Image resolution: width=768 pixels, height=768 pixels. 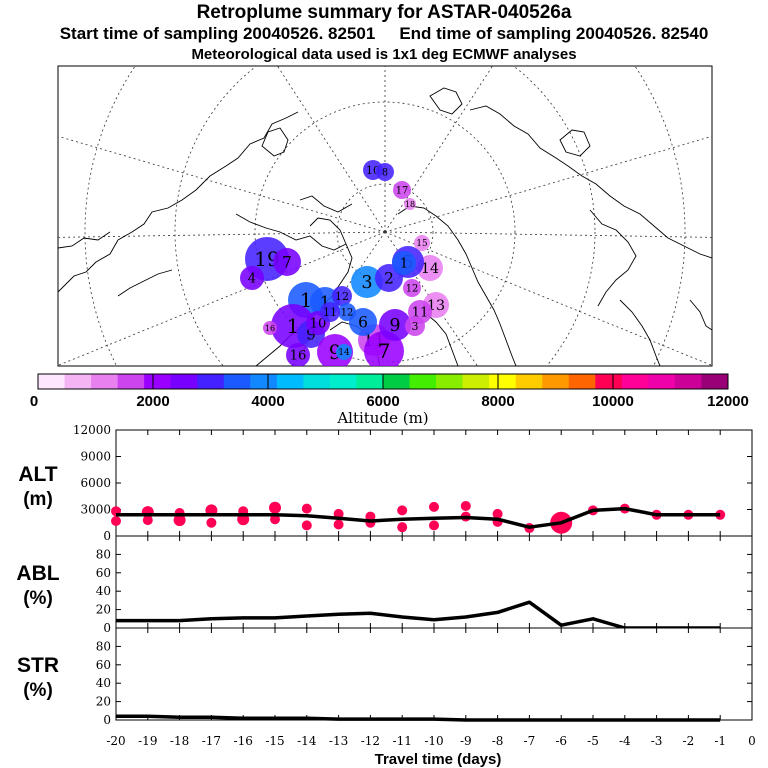 What do you see at coordinates (103, 665) in the screenshot?
I see `y-tick-label: 60` at bounding box center [103, 665].